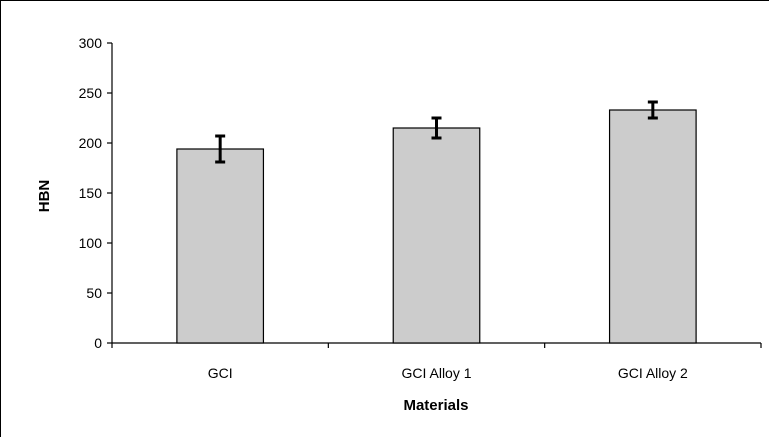  I want to click on y-tick-label: 100, so click(91, 243).